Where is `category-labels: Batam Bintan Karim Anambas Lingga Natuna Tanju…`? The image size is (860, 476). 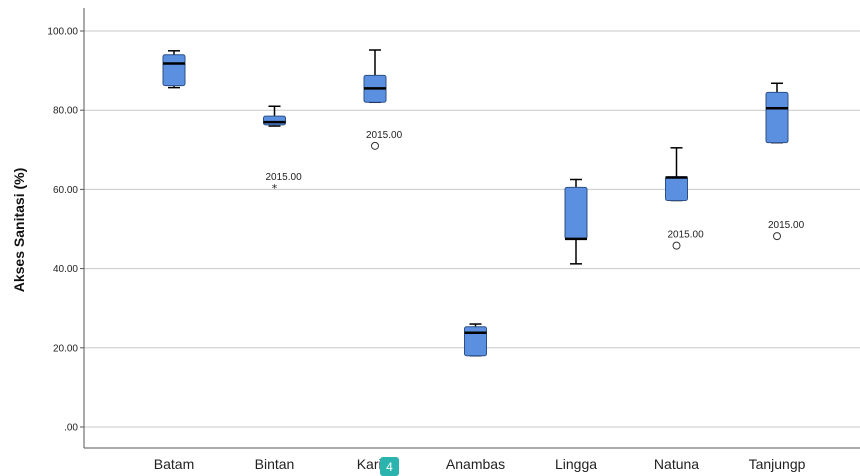
category-labels: Batam Bintan Karim Anambas Lingga Natuna Tanju… is located at coordinates (480, 464).